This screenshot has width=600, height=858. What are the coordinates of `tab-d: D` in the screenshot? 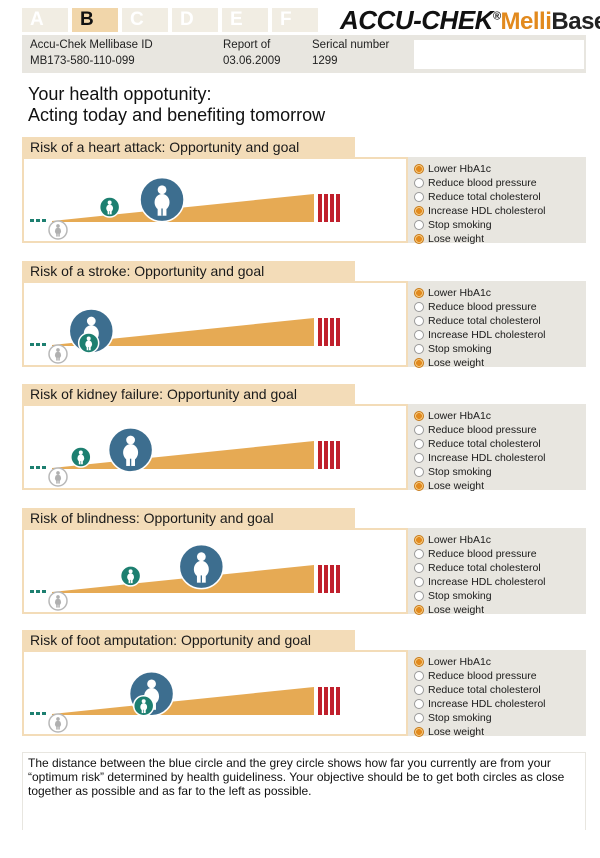 It's located at (195, 20).